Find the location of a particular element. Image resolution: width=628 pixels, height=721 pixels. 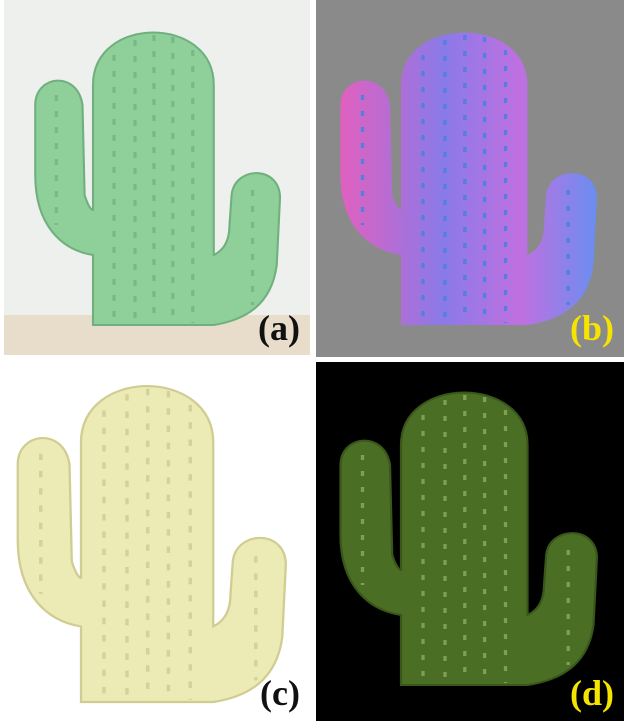

panel-label: (b) is located at coordinates (592, 328).